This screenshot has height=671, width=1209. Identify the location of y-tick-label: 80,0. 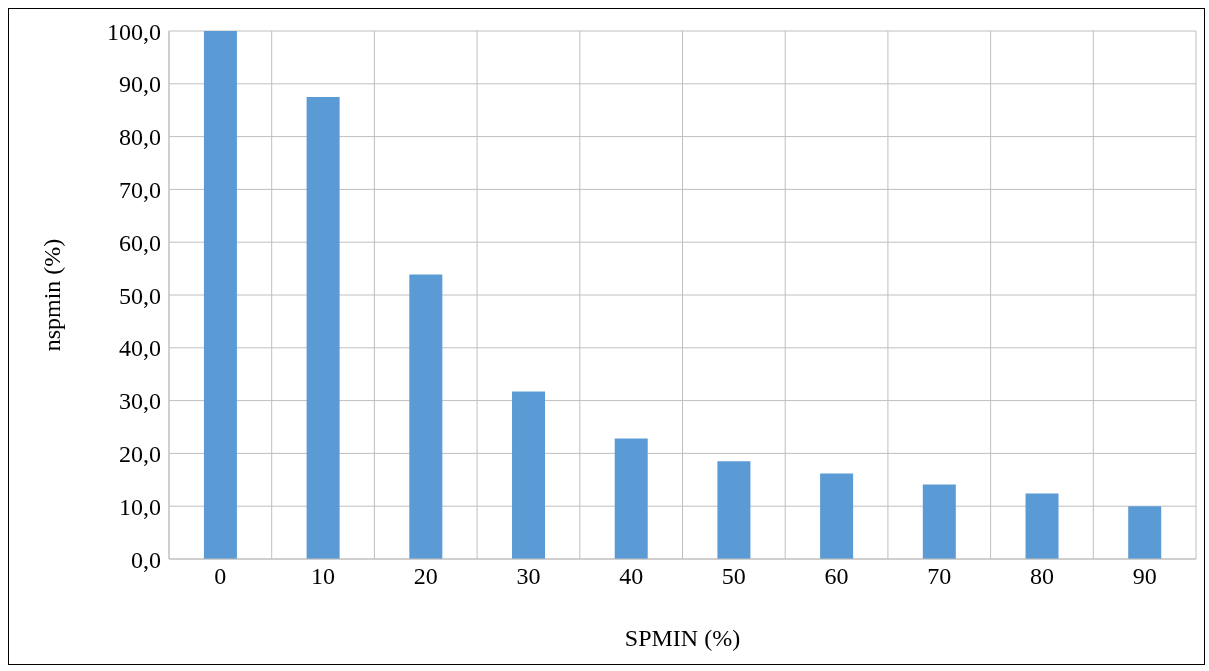
(140, 137).